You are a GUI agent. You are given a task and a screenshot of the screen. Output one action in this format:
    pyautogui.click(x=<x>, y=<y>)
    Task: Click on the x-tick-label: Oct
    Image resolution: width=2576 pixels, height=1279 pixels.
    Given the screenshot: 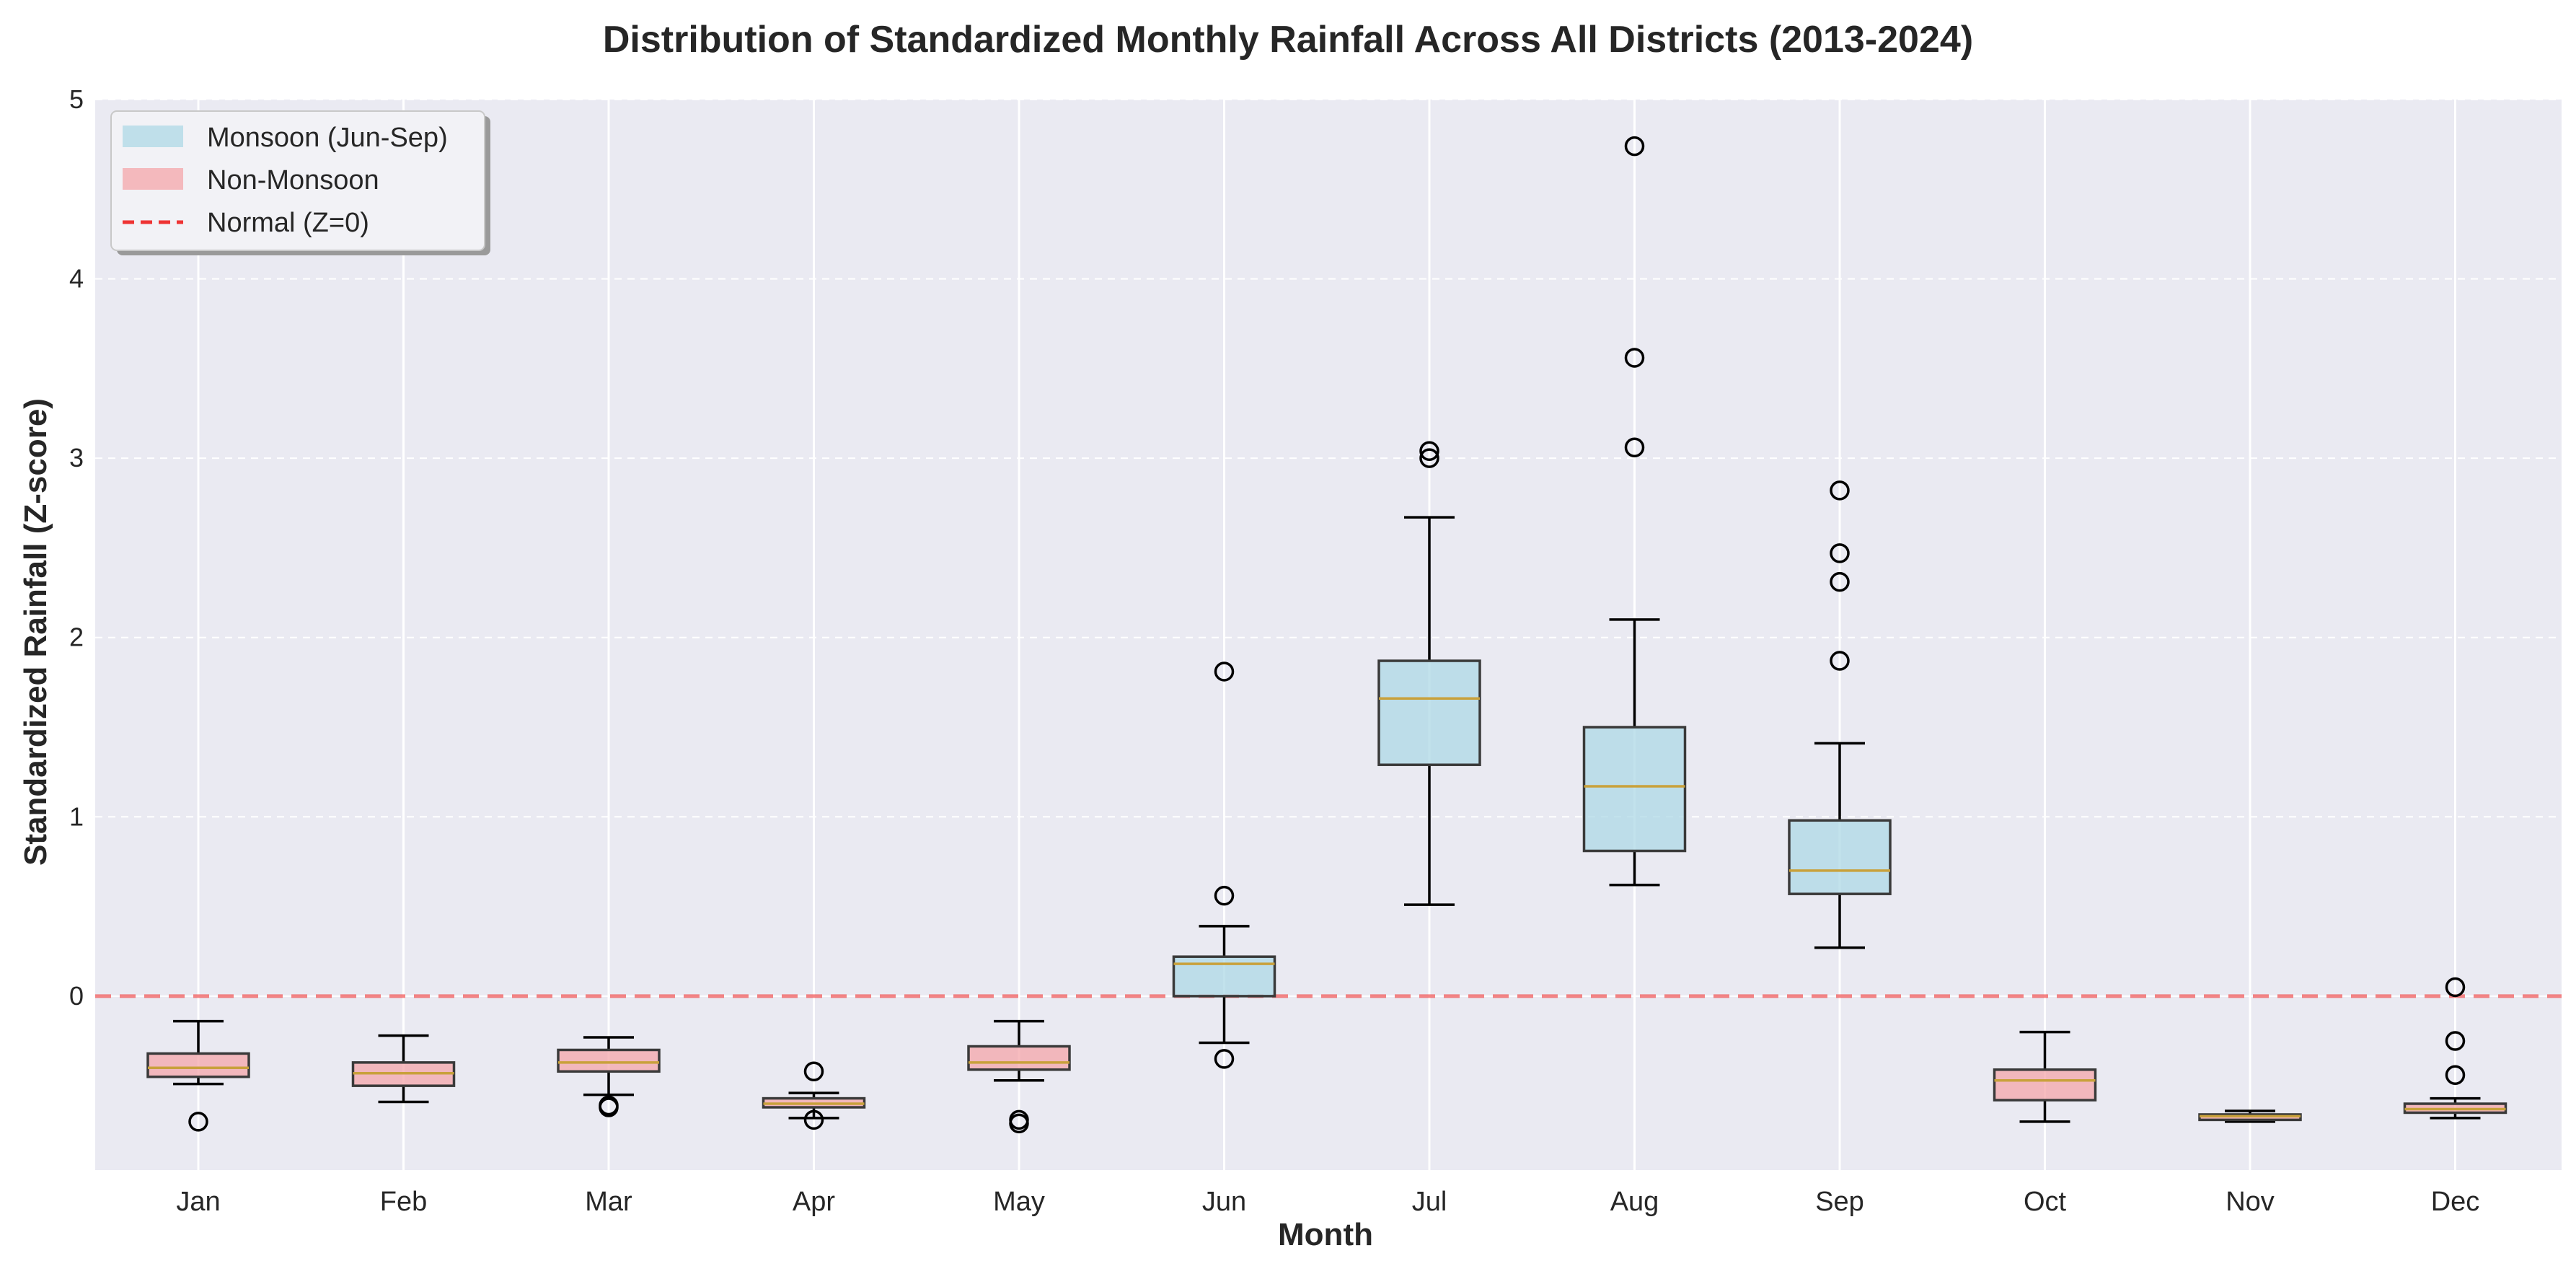 What is the action you would take?
    pyautogui.click(x=2045, y=1202)
    